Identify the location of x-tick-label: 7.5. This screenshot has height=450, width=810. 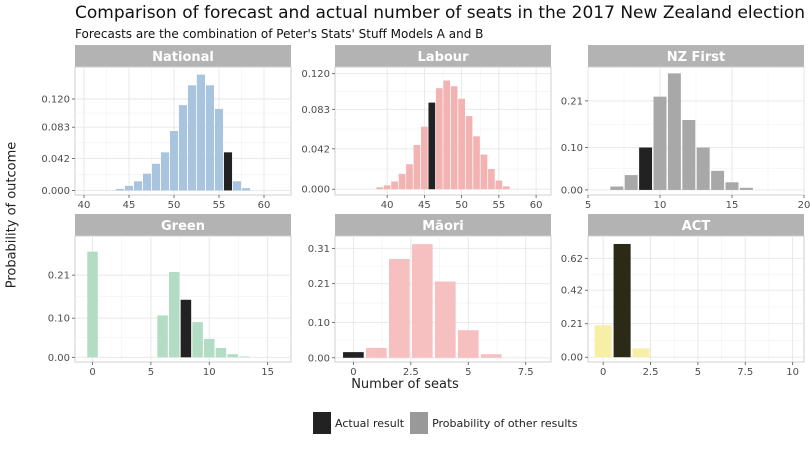
(745, 372).